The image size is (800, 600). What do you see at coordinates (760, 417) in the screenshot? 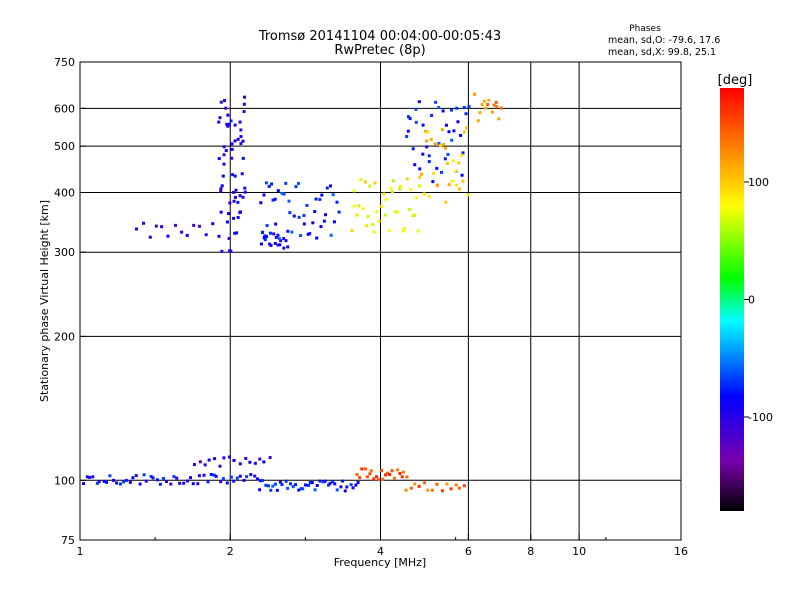
I see `colorbar-tick-label-2: -100` at bounding box center [760, 417].